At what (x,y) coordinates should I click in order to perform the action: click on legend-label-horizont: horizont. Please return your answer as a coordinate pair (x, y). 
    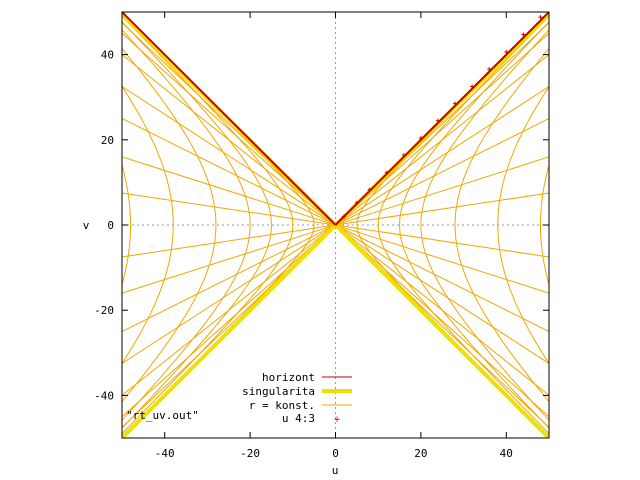
    Looking at the image, I should click on (288, 377).